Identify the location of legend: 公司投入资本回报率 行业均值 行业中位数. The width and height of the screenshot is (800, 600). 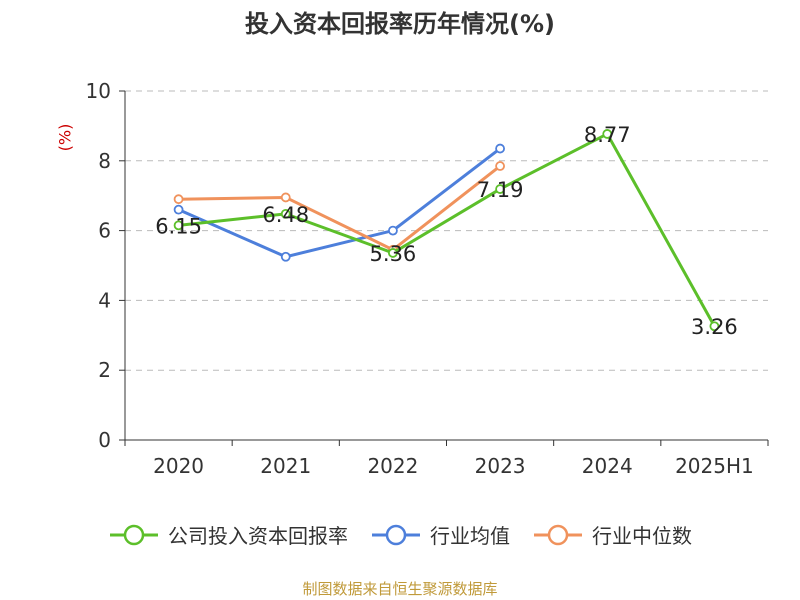
(400, 534).